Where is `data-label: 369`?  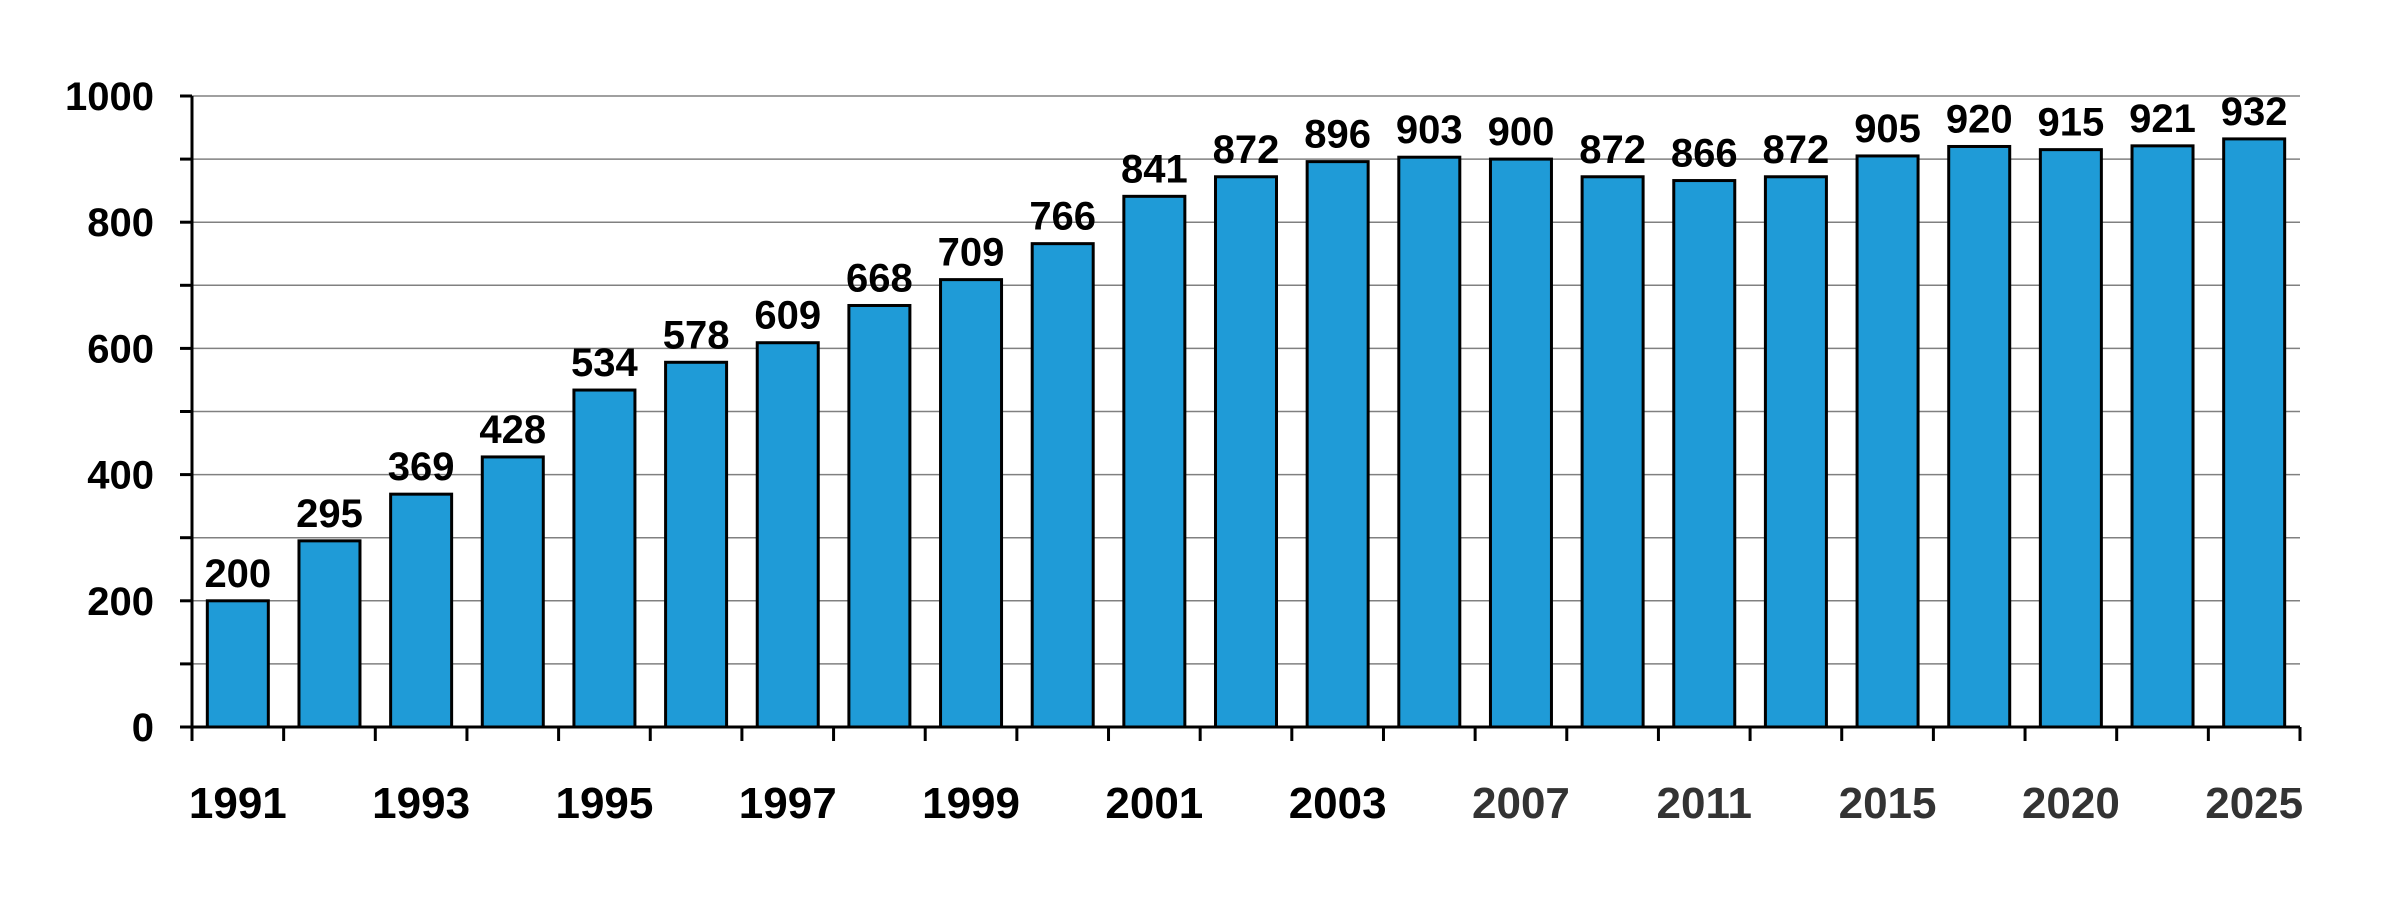 data-label: 369 is located at coordinates (421, 467).